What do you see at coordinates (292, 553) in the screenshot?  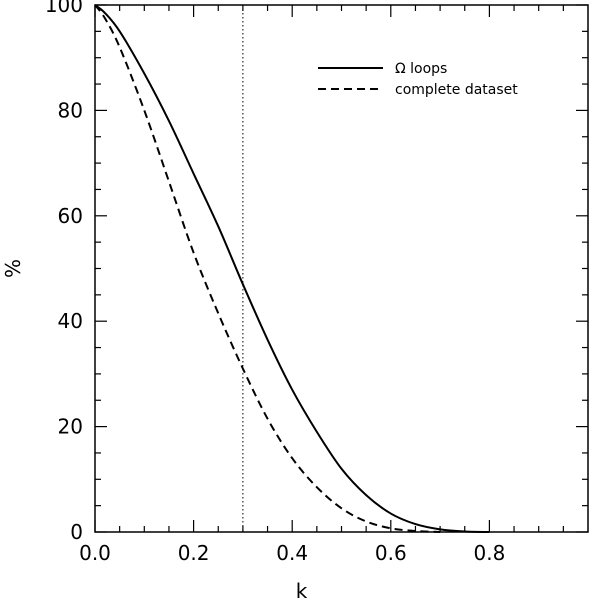 I see `x-tick-label: 0.4` at bounding box center [292, 553].